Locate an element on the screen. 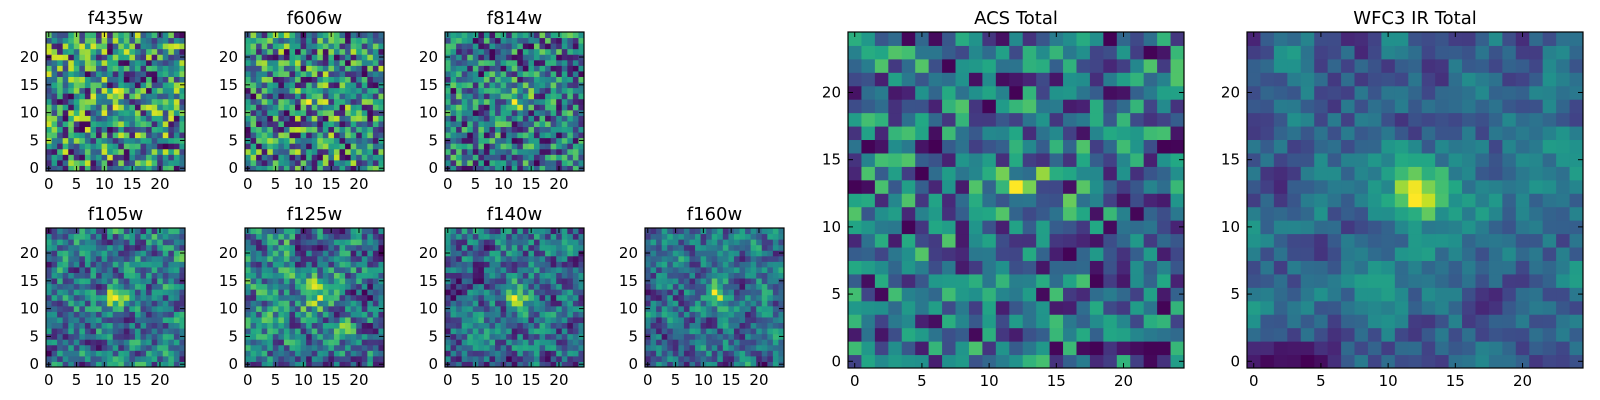  x-tick-label: 20 is located at coordinates (159, 380).